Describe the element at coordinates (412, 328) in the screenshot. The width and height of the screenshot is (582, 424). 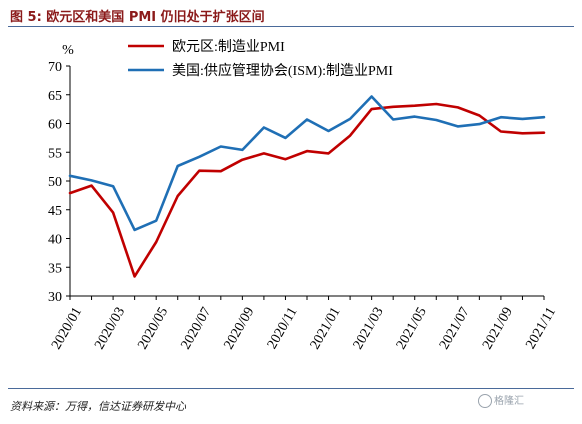
I see `x-tick-label: 2021/05` at that location.